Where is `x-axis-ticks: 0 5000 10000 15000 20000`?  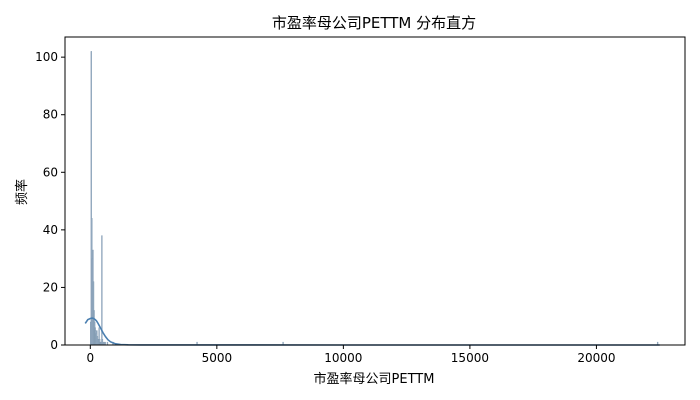 x-axis-ticks: 0 5000 10000 15000 20000 is located at coordinates (350, 355).